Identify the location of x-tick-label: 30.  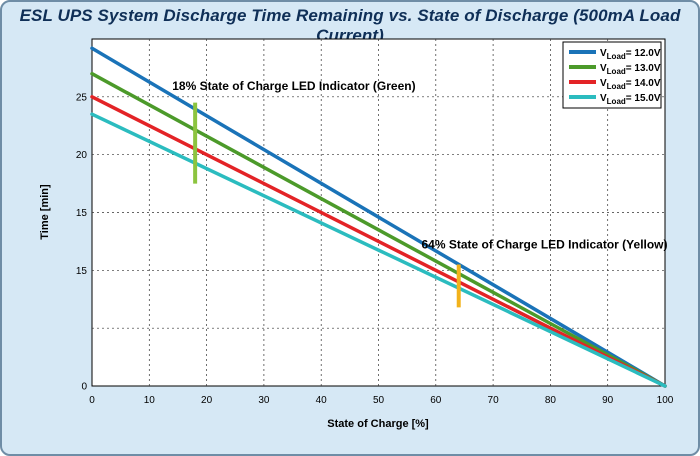
(264, 400).